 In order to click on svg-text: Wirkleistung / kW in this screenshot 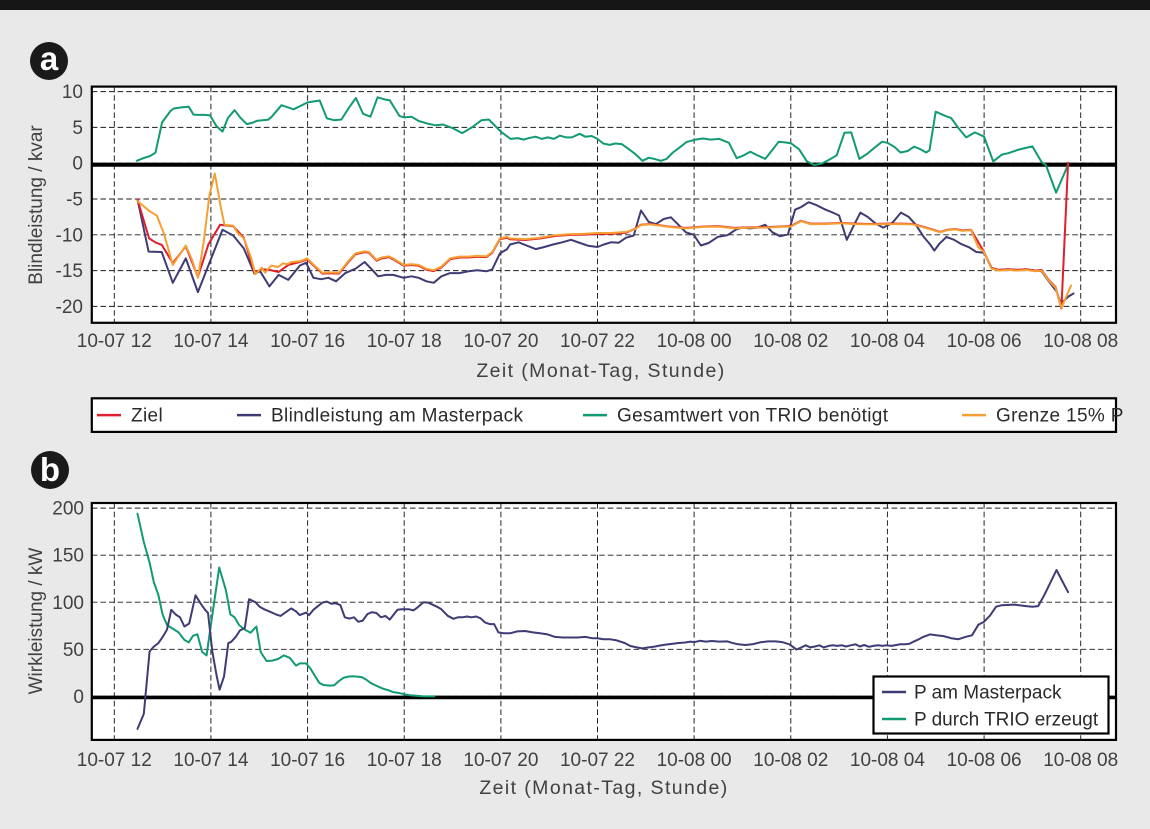, I will do `click(36, 621)`.